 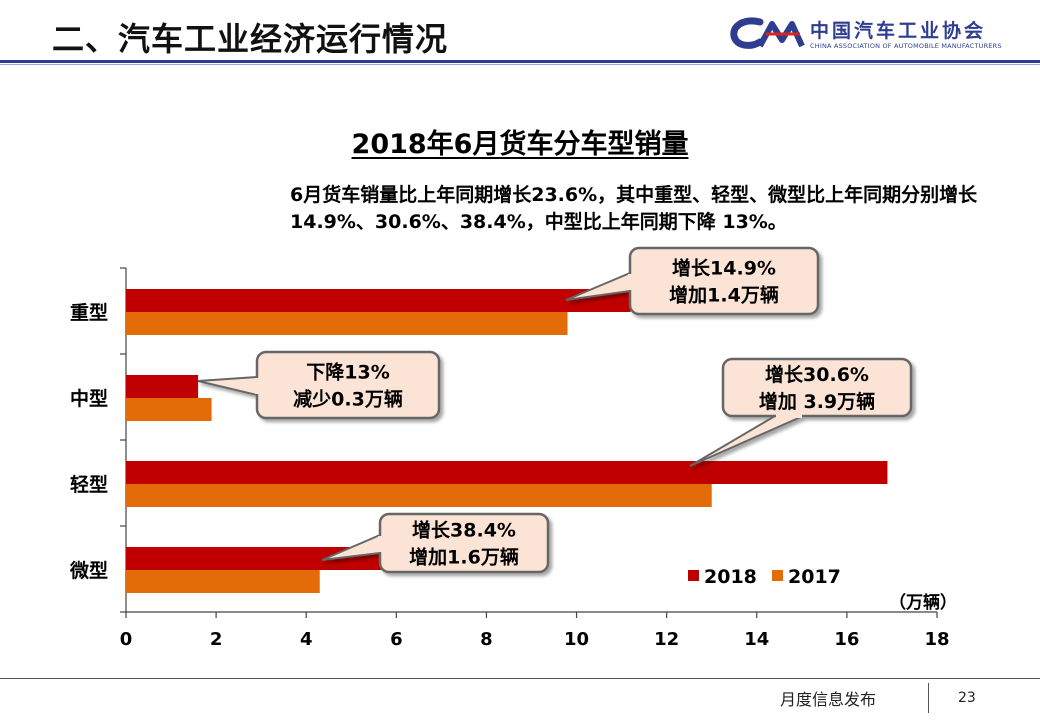 What do you see at coordinates (464, 557) in the screenshot?
I see `callout-text: 增加1.6万辆` at bounding box center [464, 557].